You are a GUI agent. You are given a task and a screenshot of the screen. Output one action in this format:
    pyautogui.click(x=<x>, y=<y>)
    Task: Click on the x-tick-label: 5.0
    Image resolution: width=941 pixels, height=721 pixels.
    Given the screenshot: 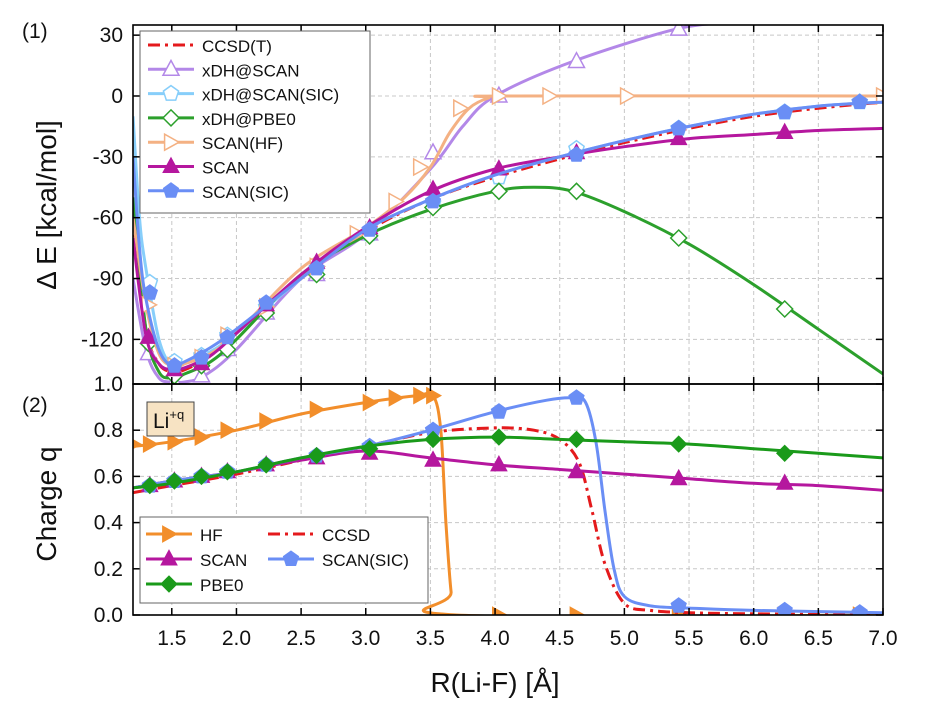 What is the action you would take?
    pyautogui.click(x=624, y=638)
    